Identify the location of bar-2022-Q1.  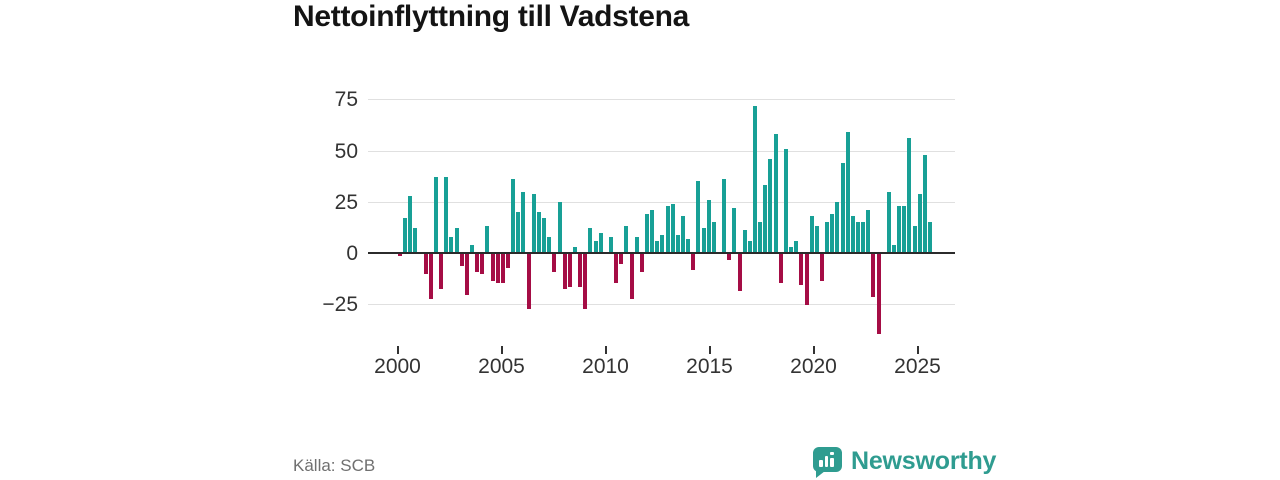
(852, 234).